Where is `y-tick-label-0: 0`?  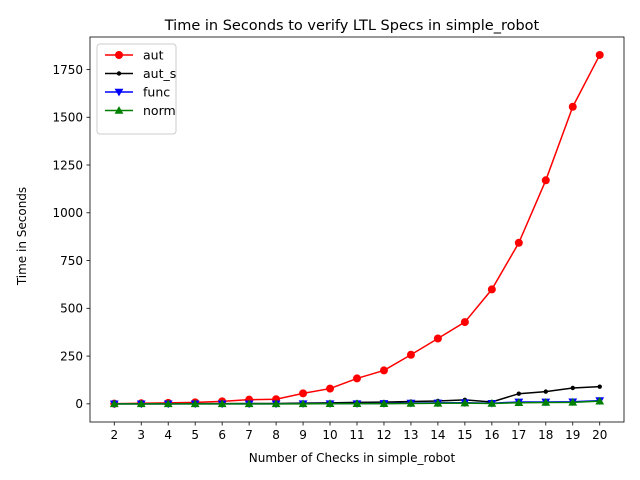 y-tick-label-0: 0 is located at coordinates (79, 404).